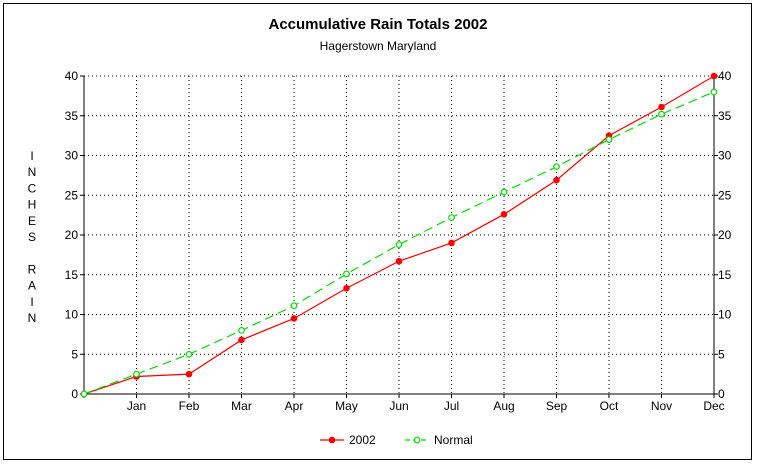  Describe the element at coordinates (721, 354) in the screenshot. I see `y-tick-label-right: 5` at that location.